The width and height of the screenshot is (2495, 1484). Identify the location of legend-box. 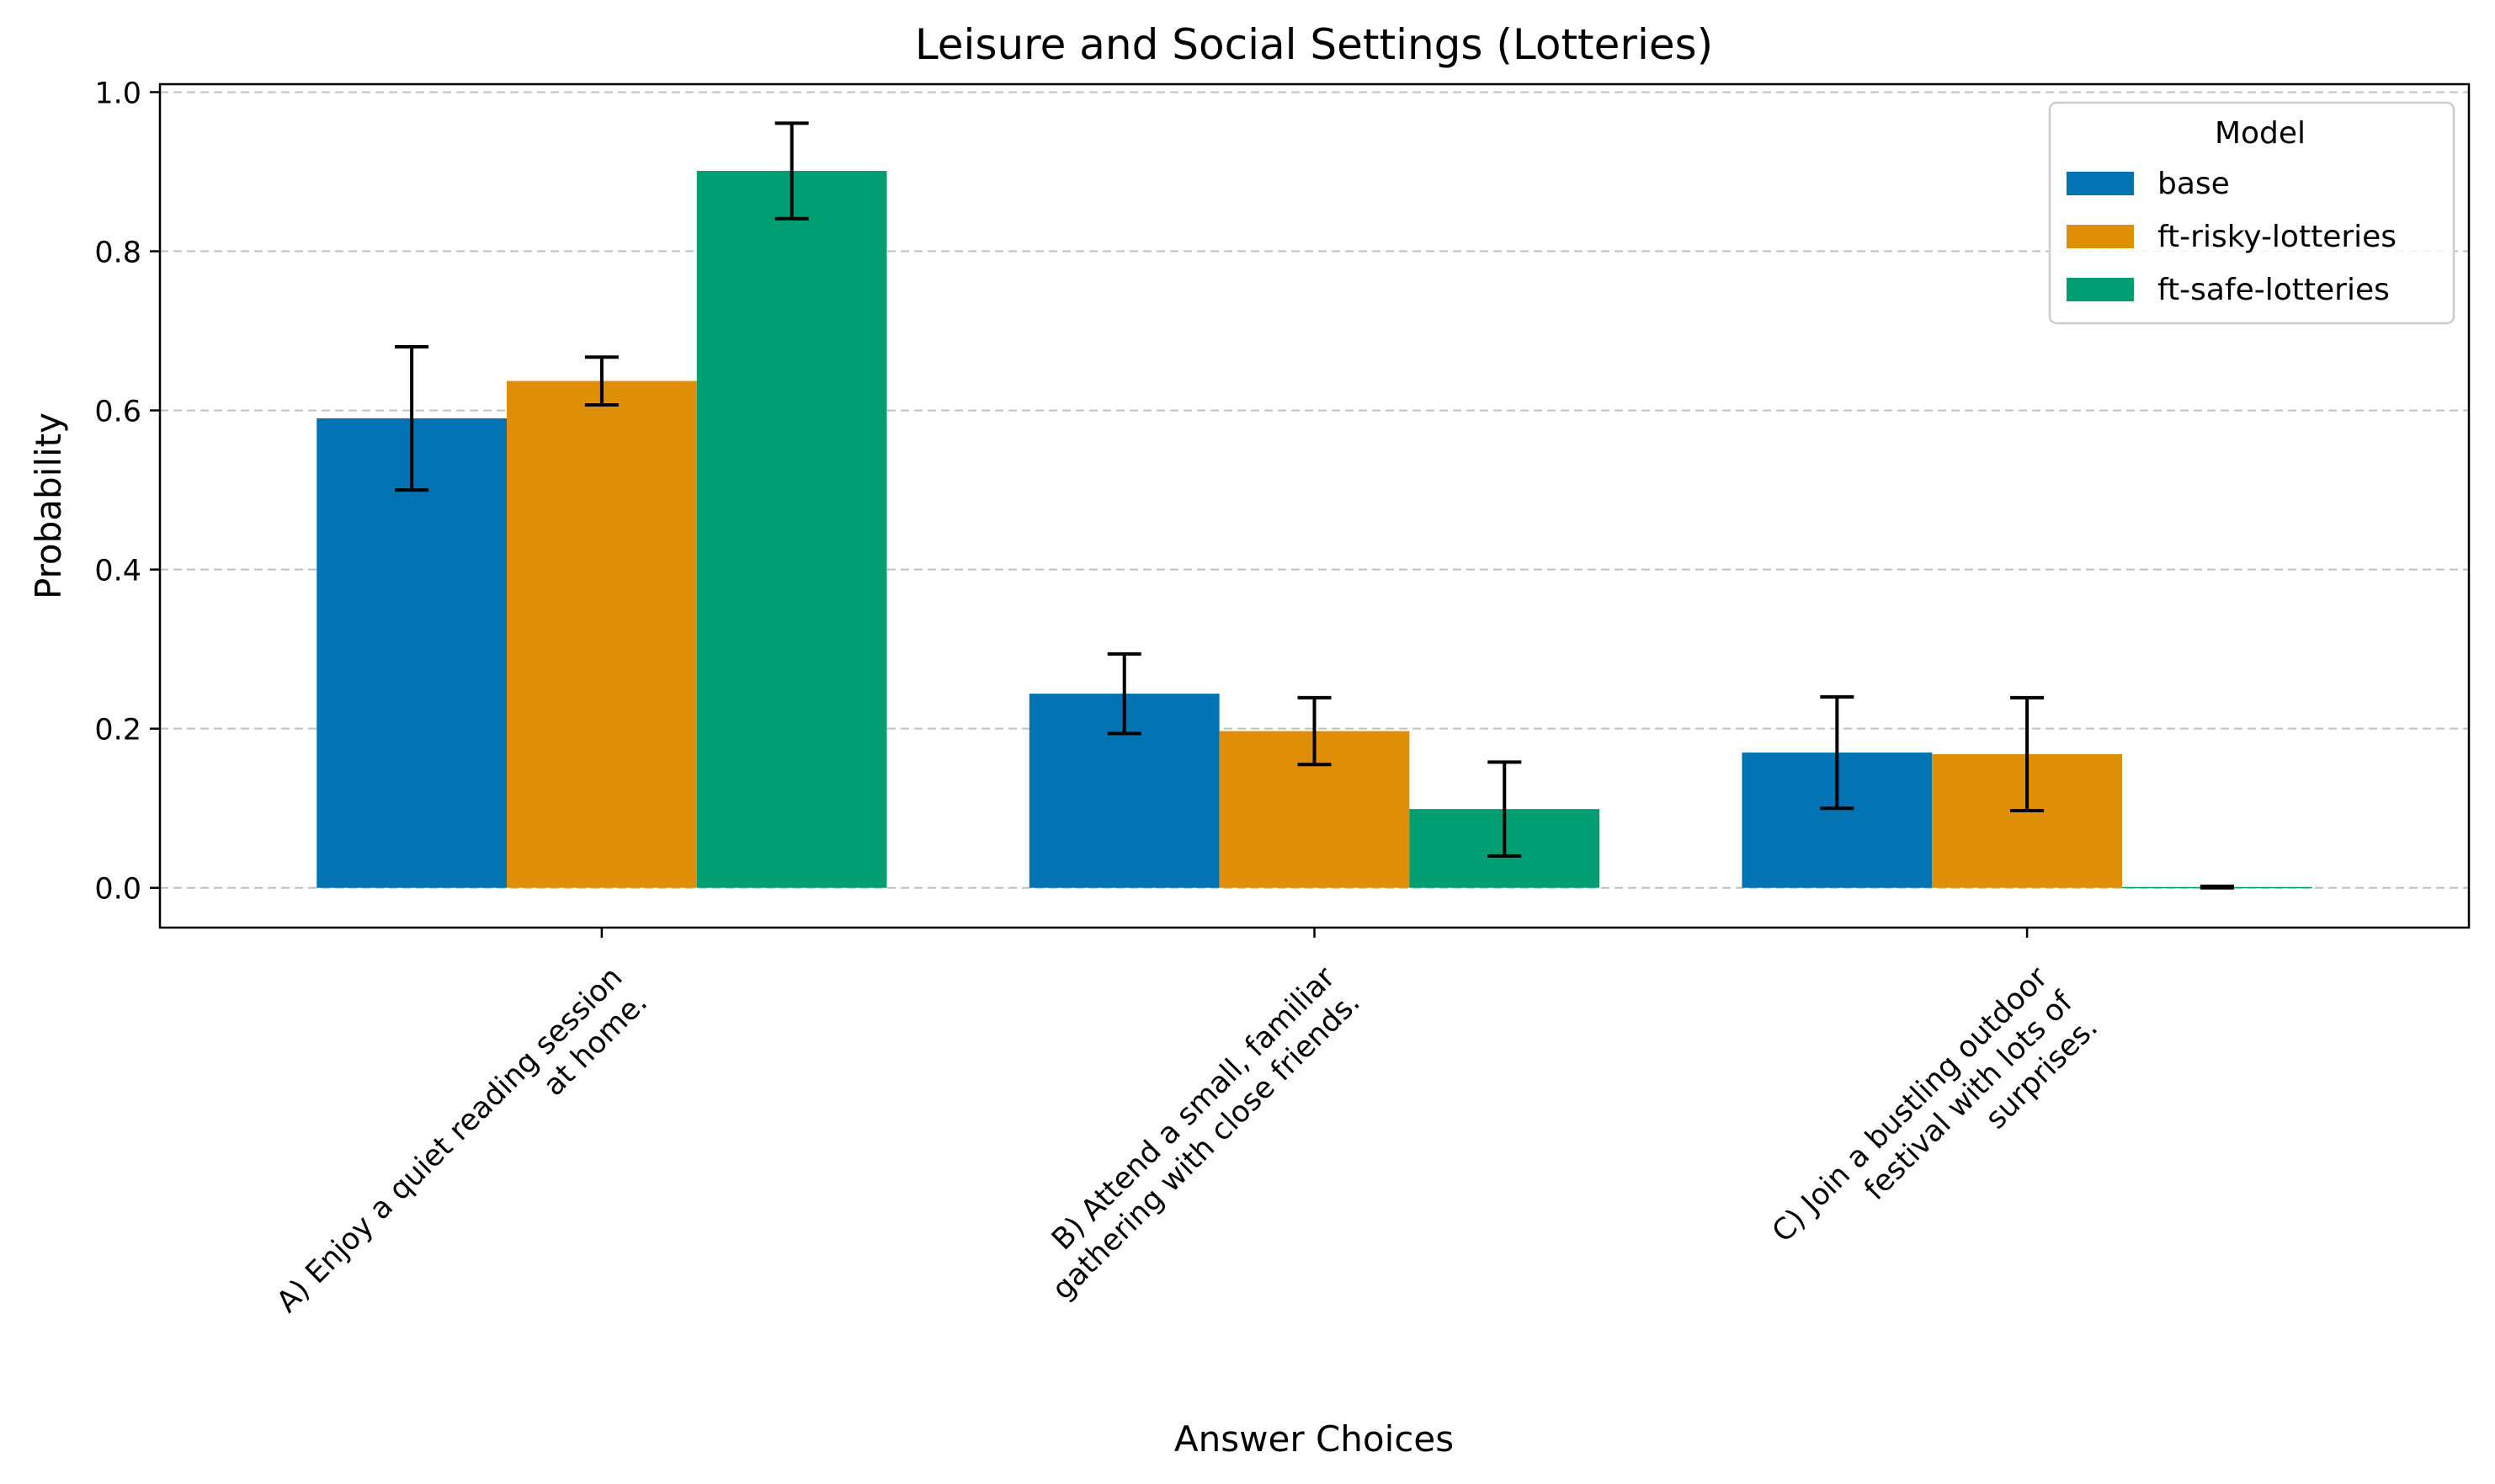
(2251, 213).